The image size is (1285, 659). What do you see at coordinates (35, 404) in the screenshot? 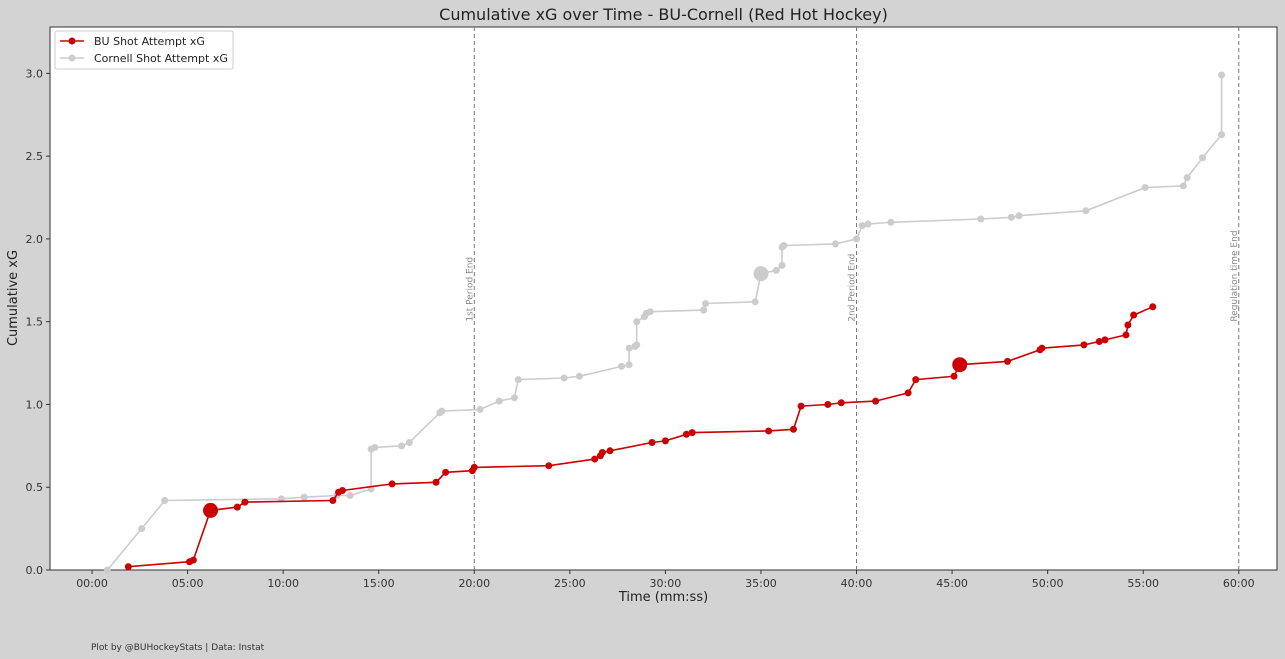
I see `y-tick-label: 1.0` at bounding box center [35, 404].